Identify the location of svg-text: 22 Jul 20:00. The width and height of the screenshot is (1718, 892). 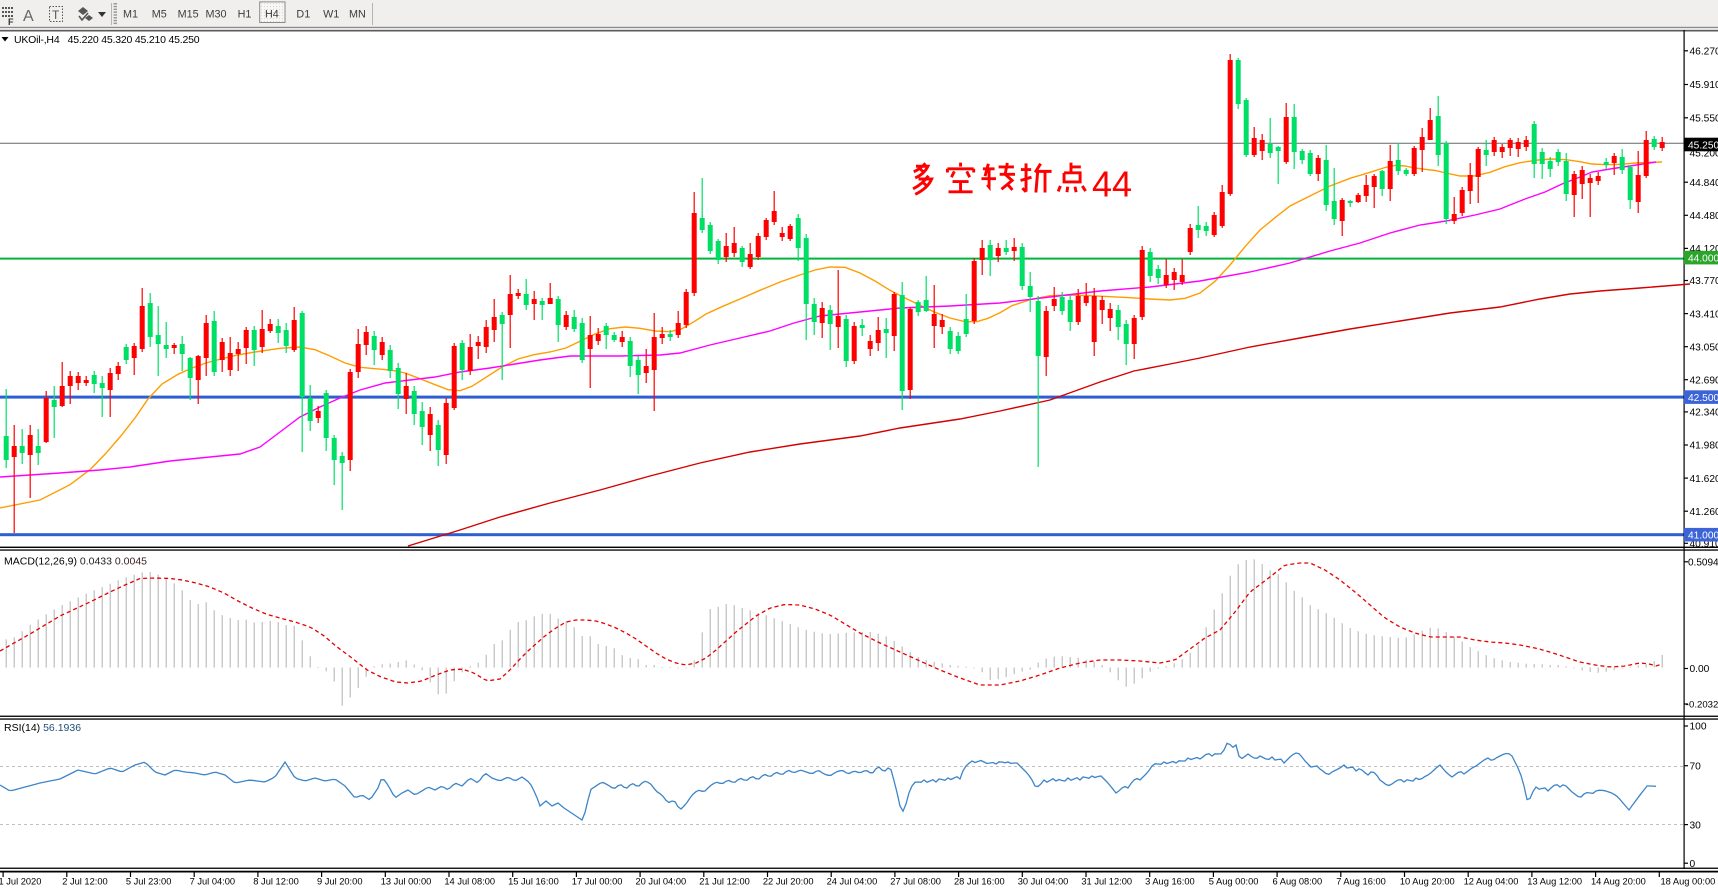
(788, 882).